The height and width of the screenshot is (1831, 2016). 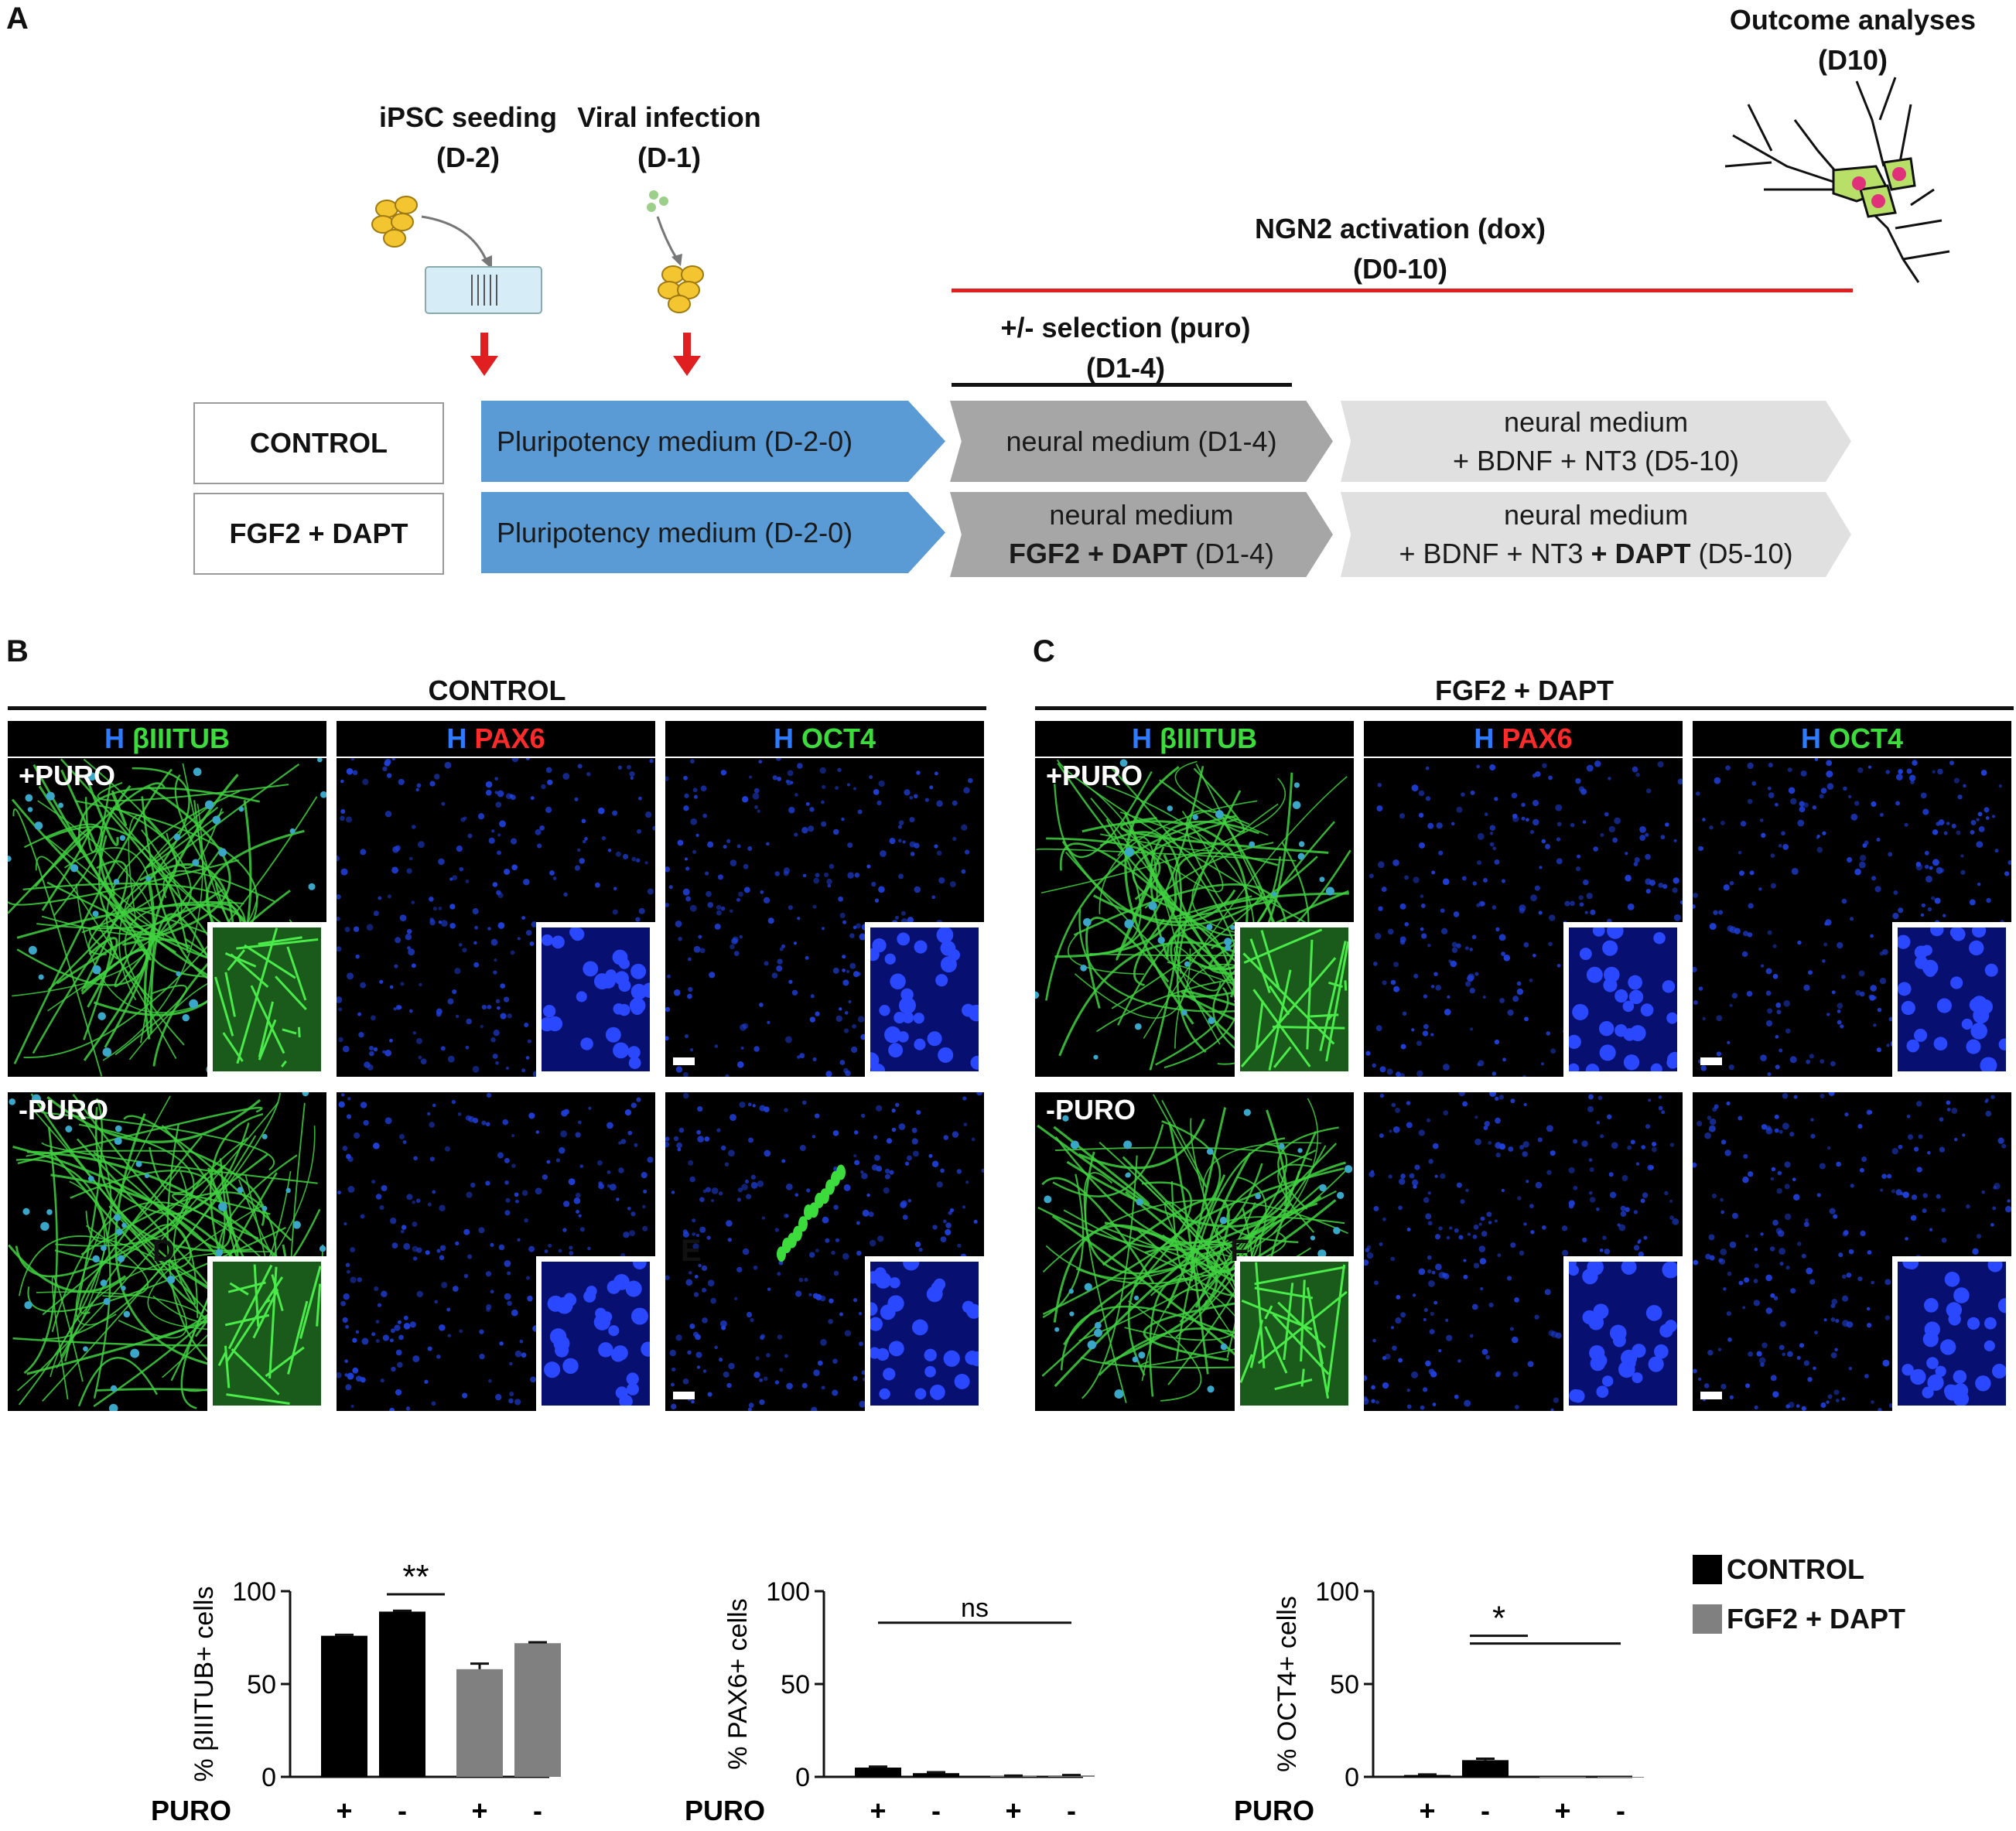 I want to click on fgf2-pluripotency-arrow: Pluripotency medium (D-2-0), so click(x=713, y=532).